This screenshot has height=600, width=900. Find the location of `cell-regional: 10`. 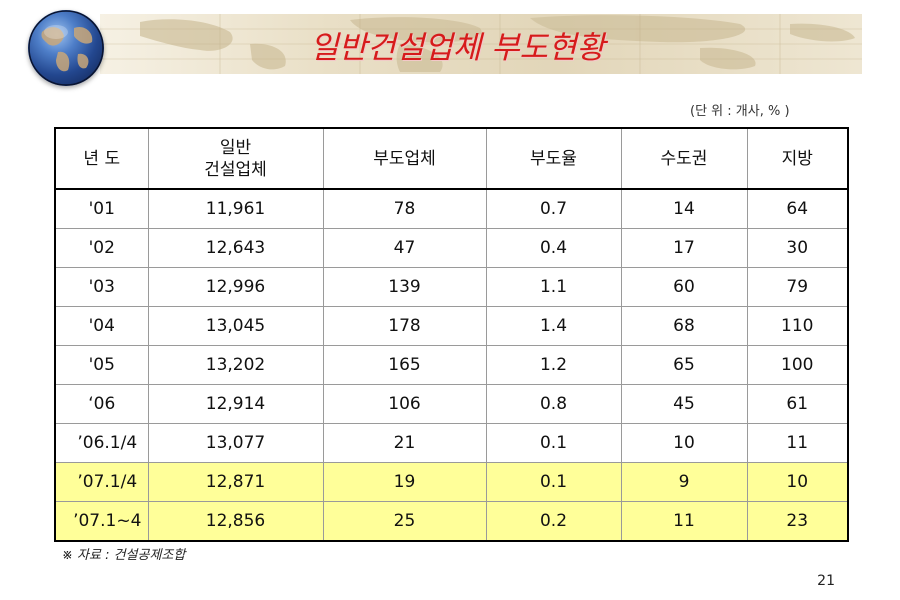

cell-regional: 10 is located at coordinates (797, 482).